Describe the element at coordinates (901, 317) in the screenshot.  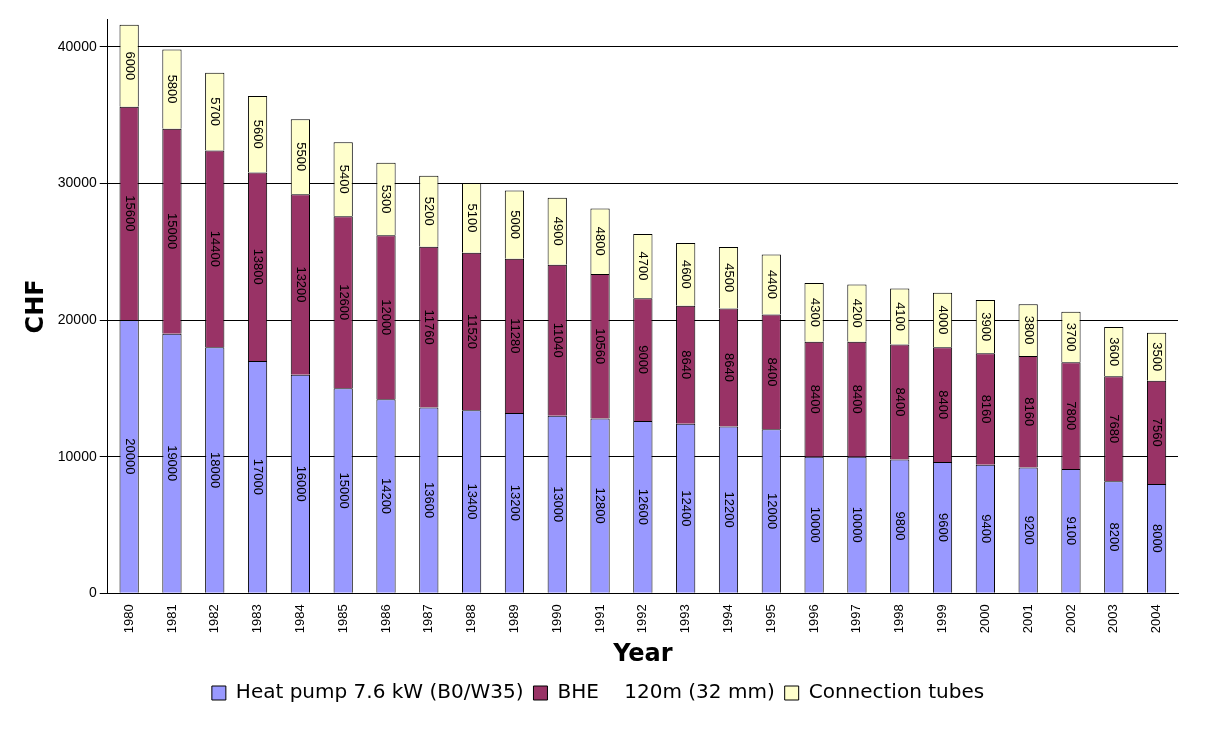
I see `data-label: 4100` at that location.